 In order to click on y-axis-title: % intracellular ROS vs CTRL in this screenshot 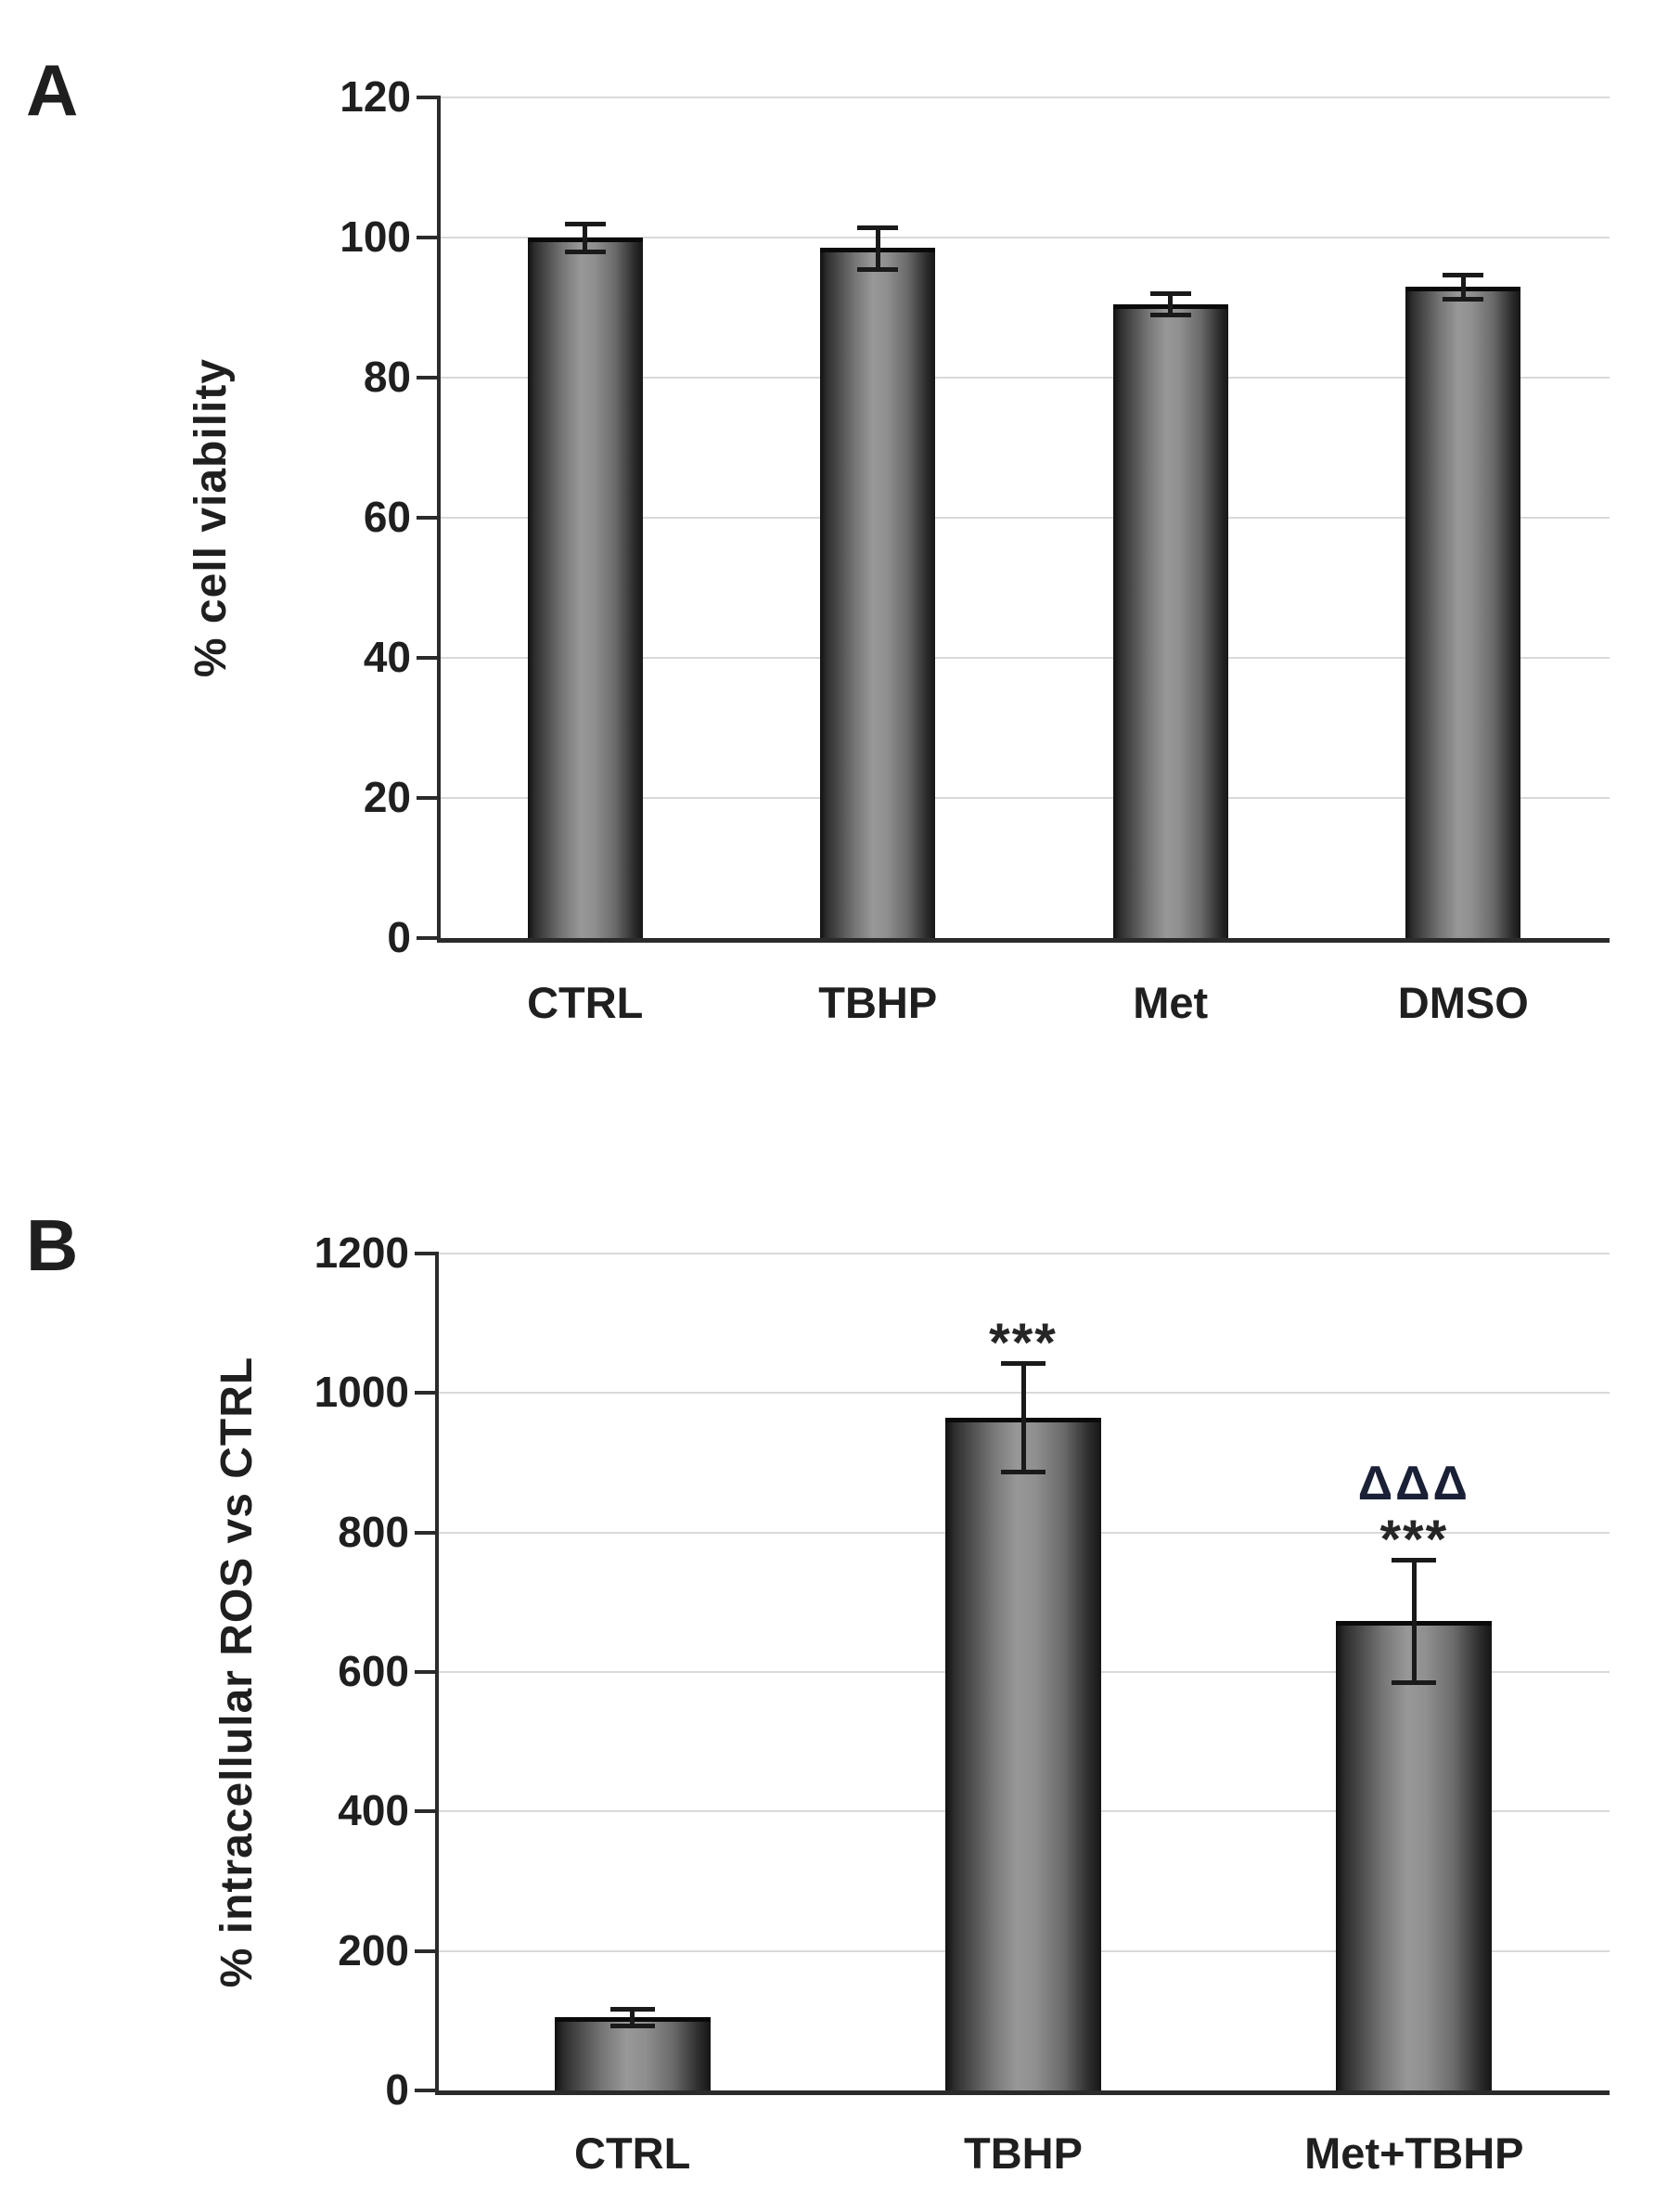, I will do `click(237, 1672)`.